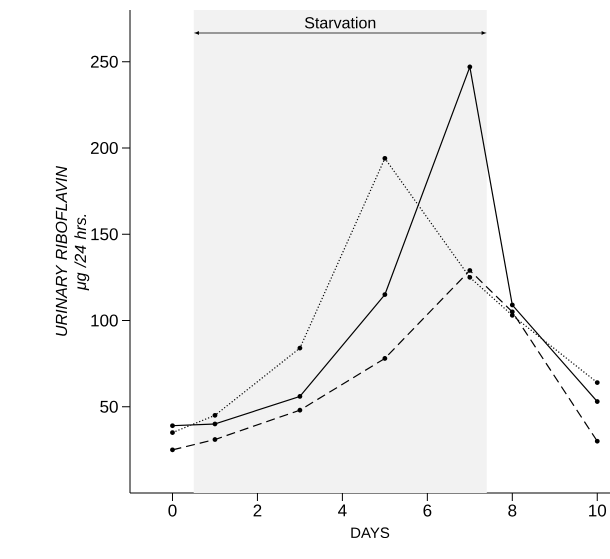 This screenshot has height=559, width=610. What do you see at coordinates (597, 510) in the screenshot?
I see `x-tick-label: 10` at bounding box center [597, 510].